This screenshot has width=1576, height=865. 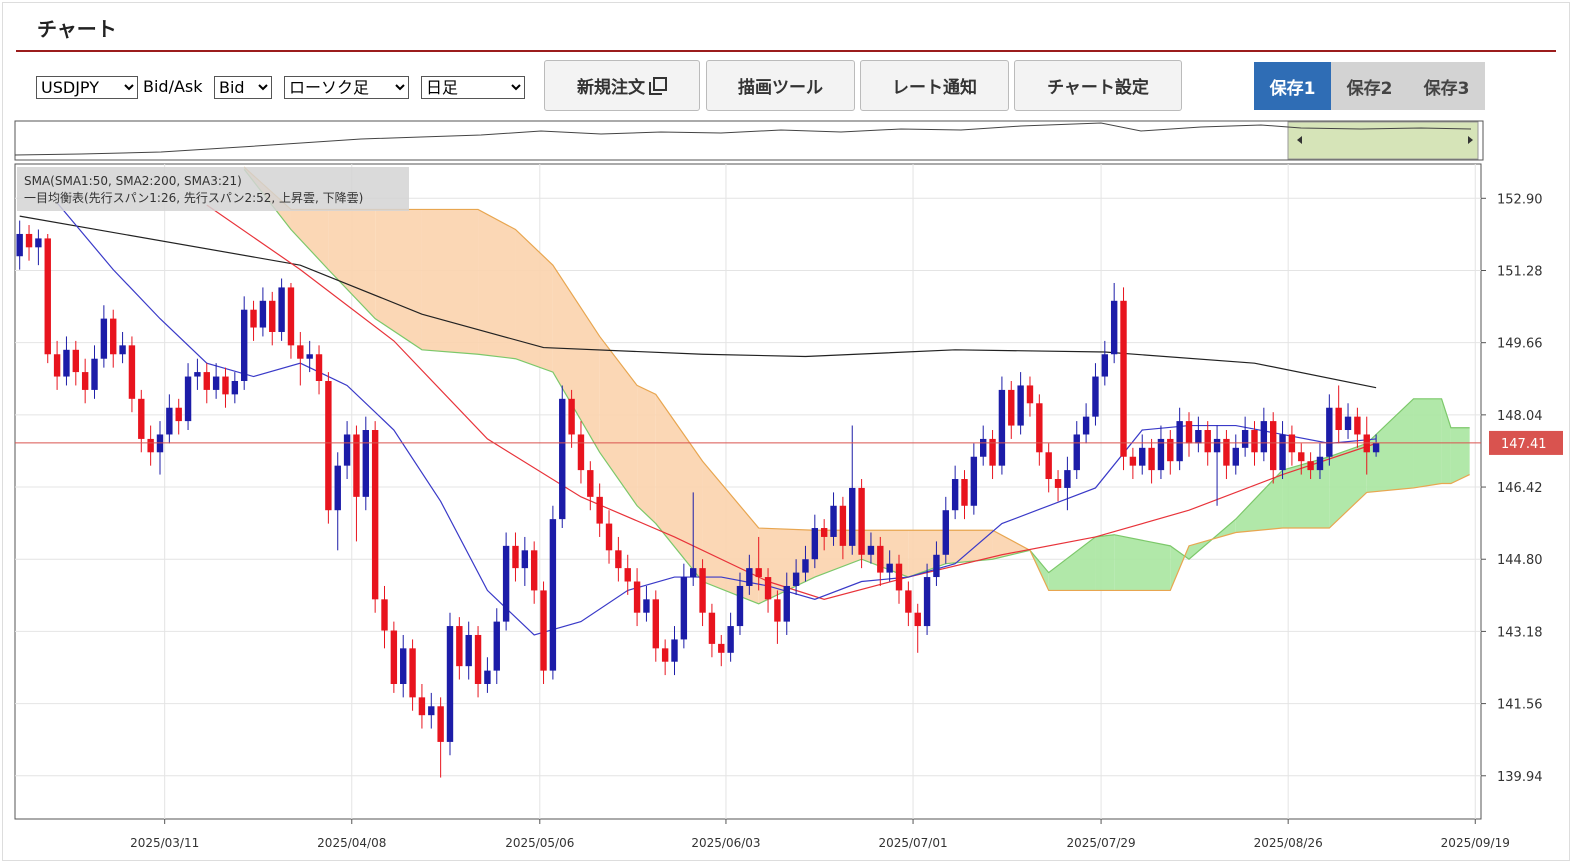 I want to click on chart-settings-button: チャート設定, so click(x=1098, y=85).